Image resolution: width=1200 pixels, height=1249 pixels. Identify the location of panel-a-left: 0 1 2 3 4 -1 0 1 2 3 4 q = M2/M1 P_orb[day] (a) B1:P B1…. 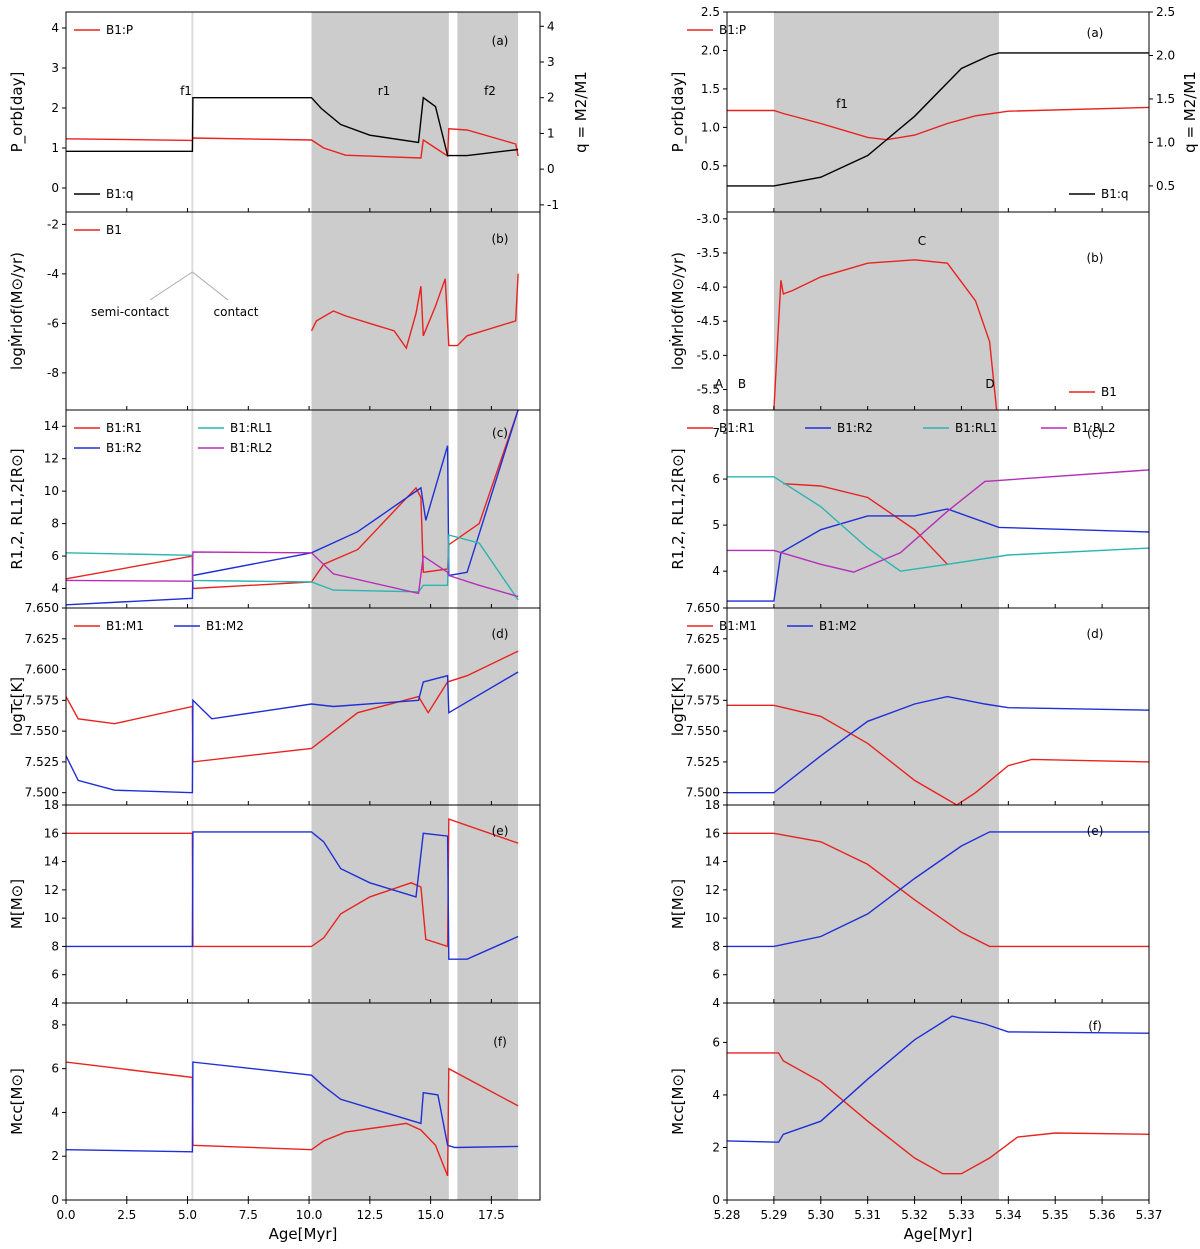
(299, 112).